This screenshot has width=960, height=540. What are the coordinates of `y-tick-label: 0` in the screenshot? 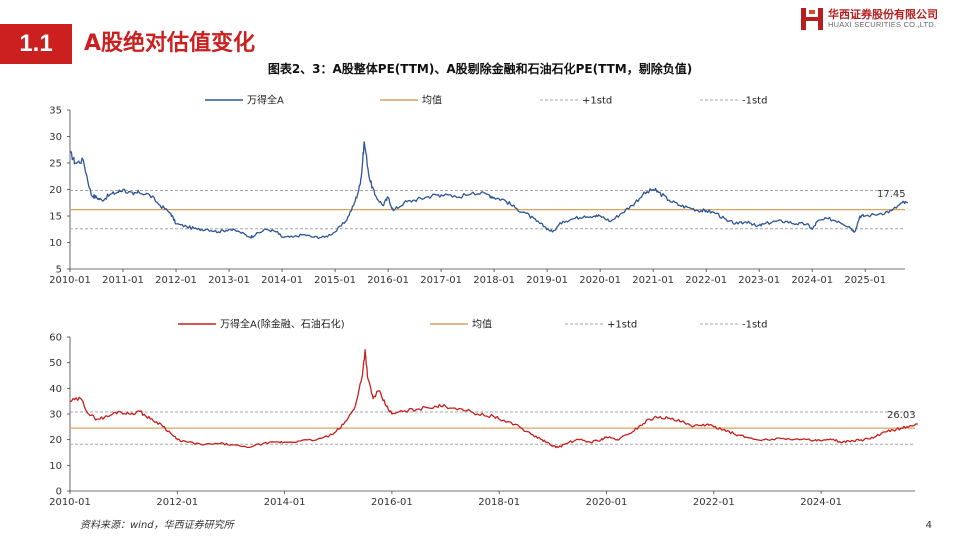 It's located at (59, 492).